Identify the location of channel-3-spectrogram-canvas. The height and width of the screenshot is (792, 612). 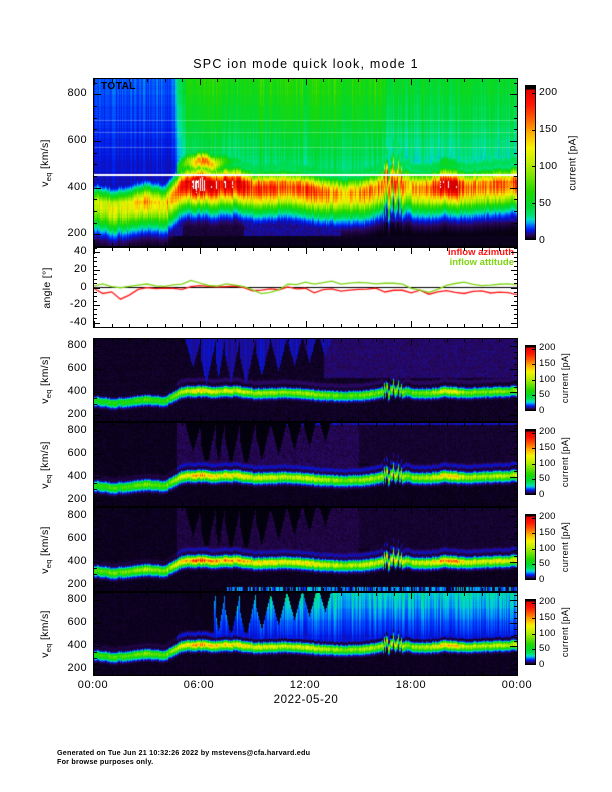
(305, 549).